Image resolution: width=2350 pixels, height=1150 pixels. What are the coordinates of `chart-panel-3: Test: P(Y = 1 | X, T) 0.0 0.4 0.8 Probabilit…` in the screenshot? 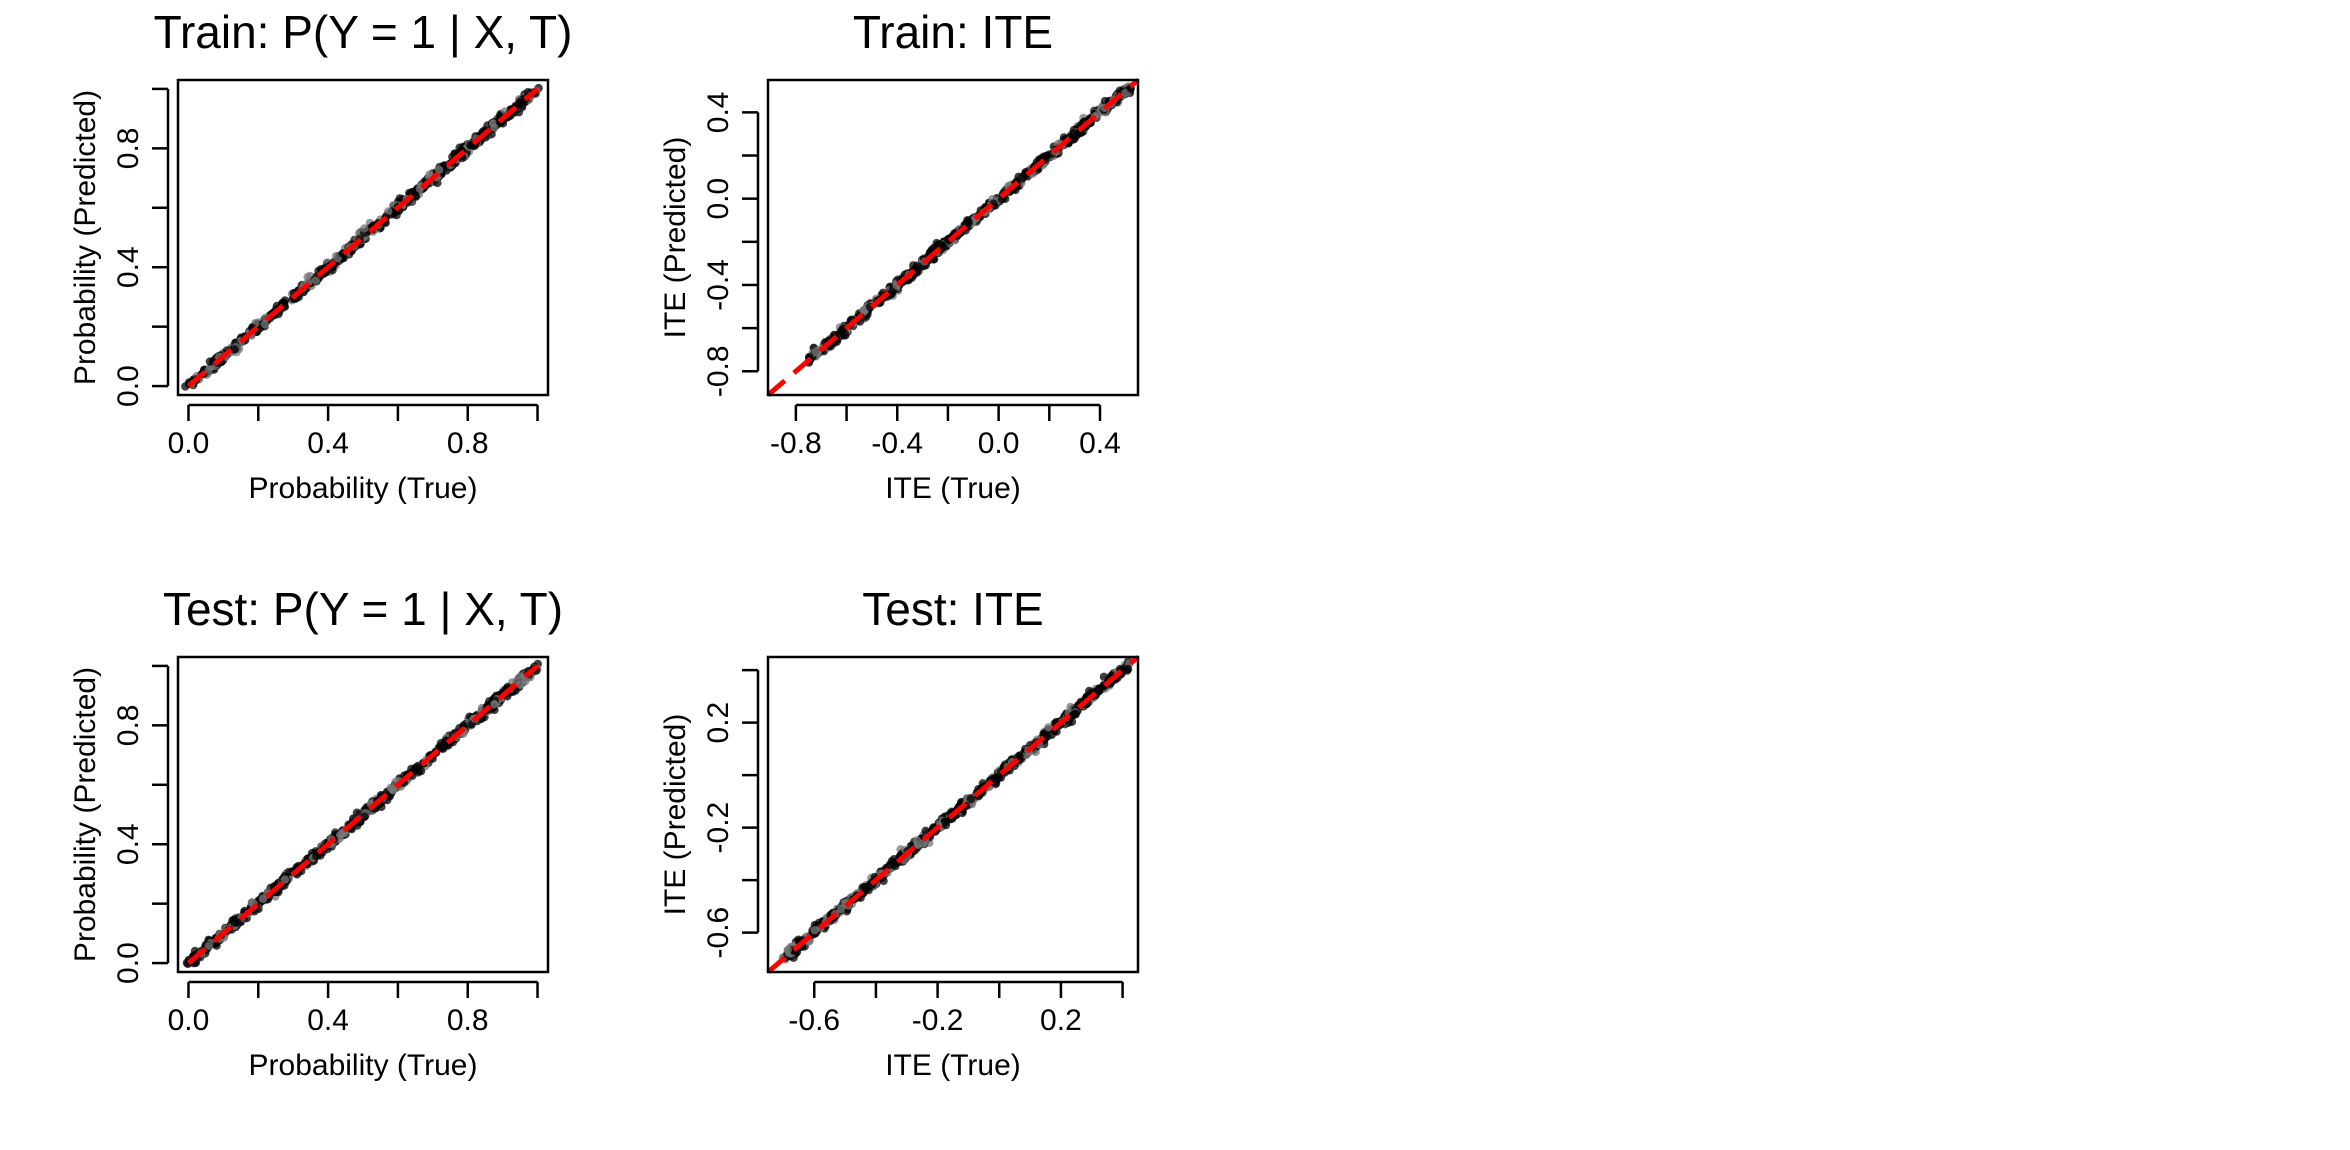 It's located at (316, 832).